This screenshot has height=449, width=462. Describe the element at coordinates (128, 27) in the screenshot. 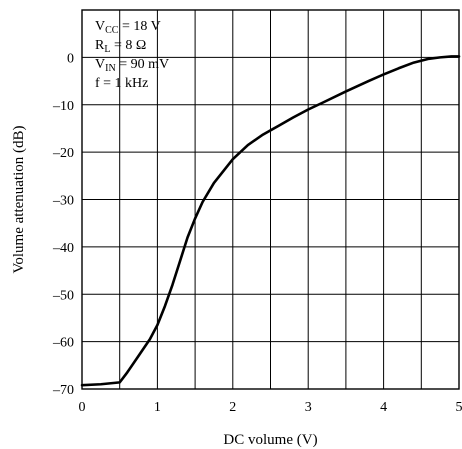

I see `annotation-line: VCC = 18 V` at that location.